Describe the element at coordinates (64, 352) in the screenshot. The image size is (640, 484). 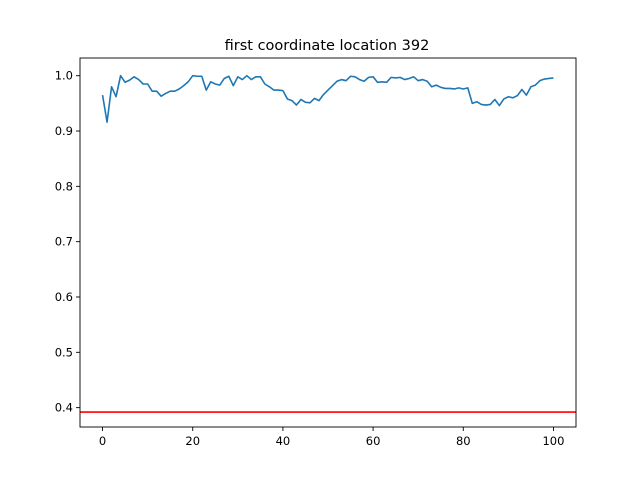
I see `y-tick-label: 0.5` at that location.